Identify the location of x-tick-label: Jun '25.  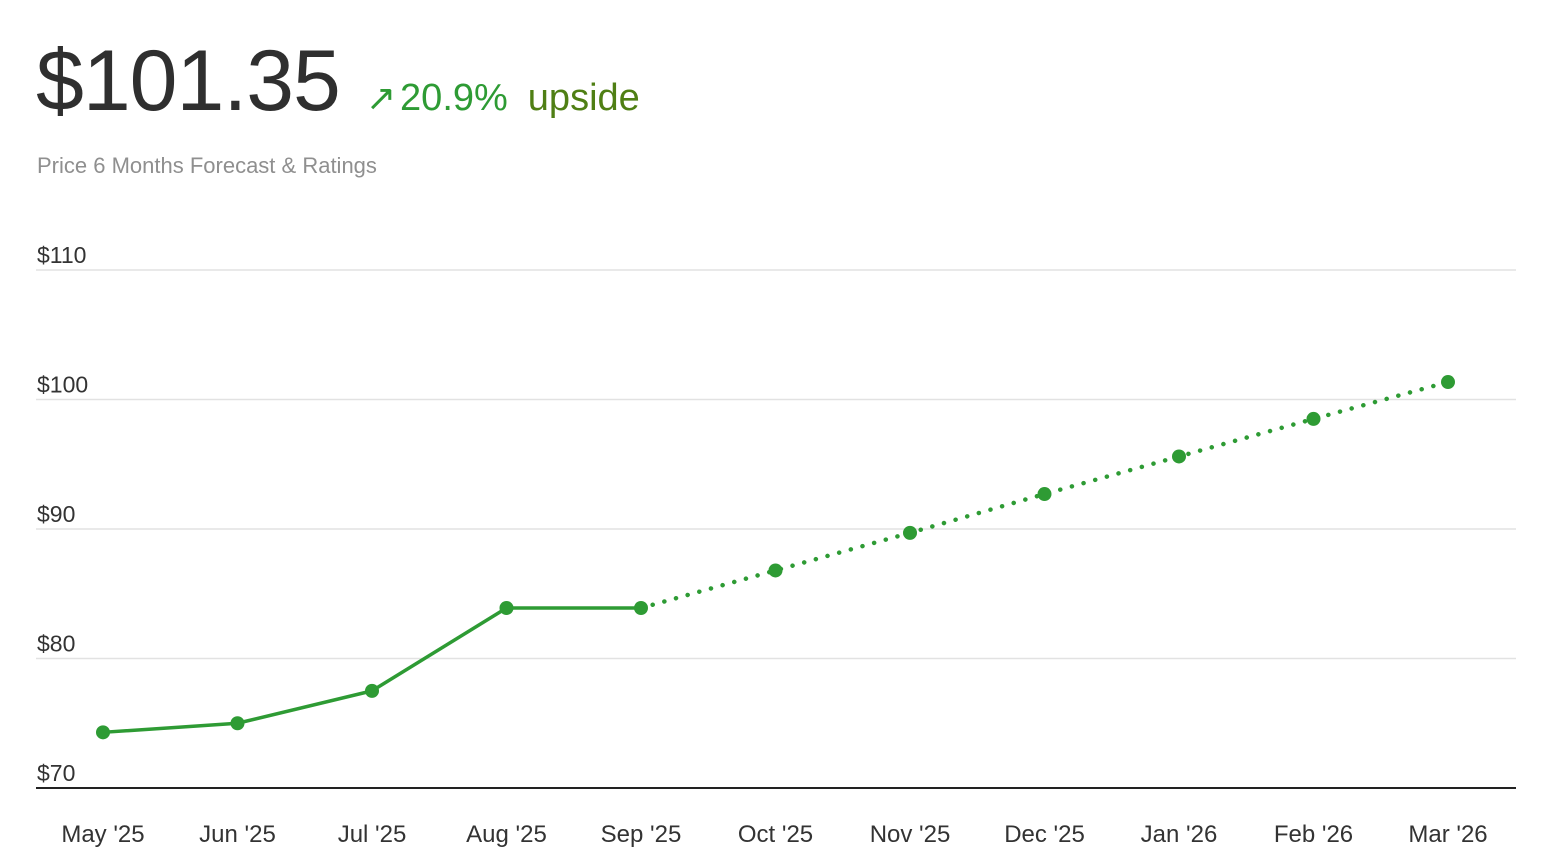
(237, 834).